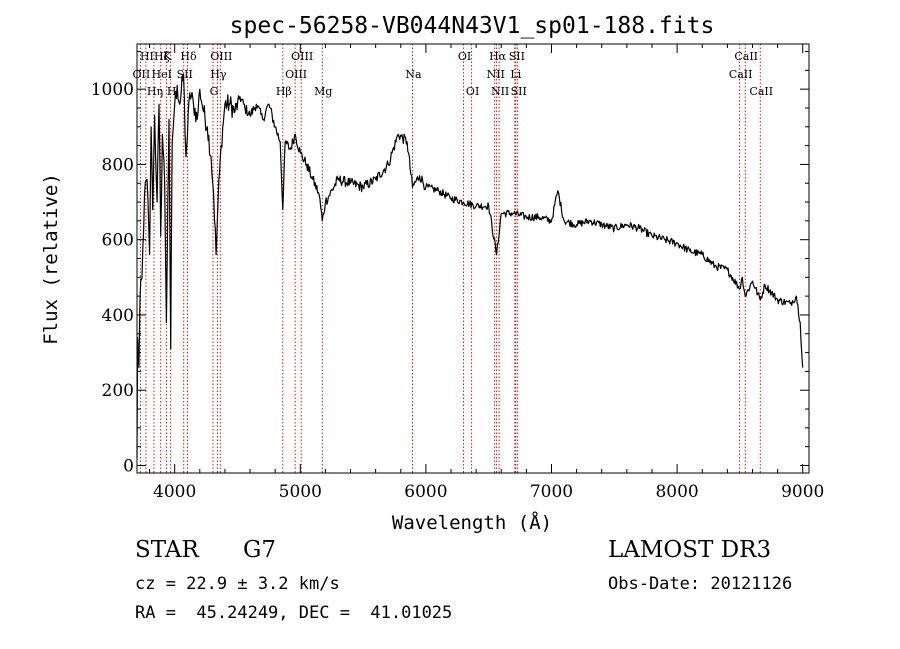 The image size is (900, 649). Describe the element at coordinates (300, 492) in the screenshot. I see `x-tick-label: 5000` at that location.